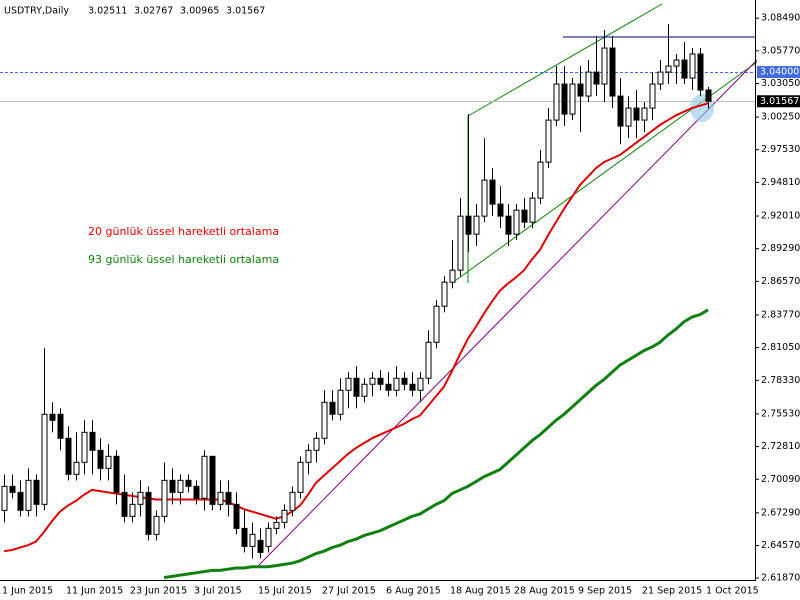 The height and width of the screenshot is (600, 800). Describe the element at coordinates (780, 149) in the screenshot. I see `y-tick-label: 2.97530` at that location.